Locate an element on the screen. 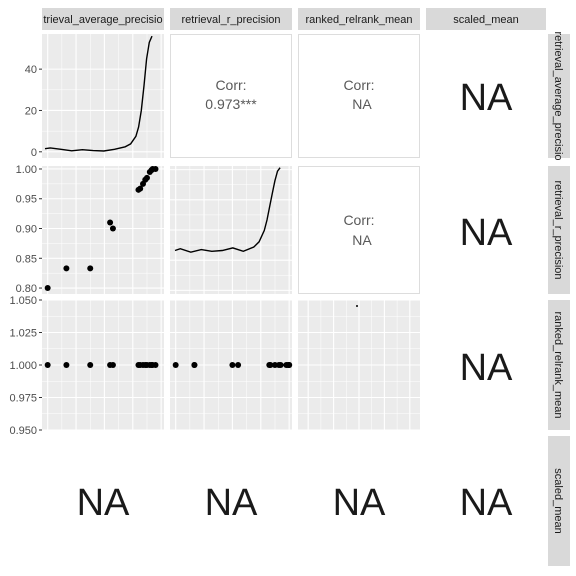  y-tick-label: 1.000 is located at coordinates (23, 366).